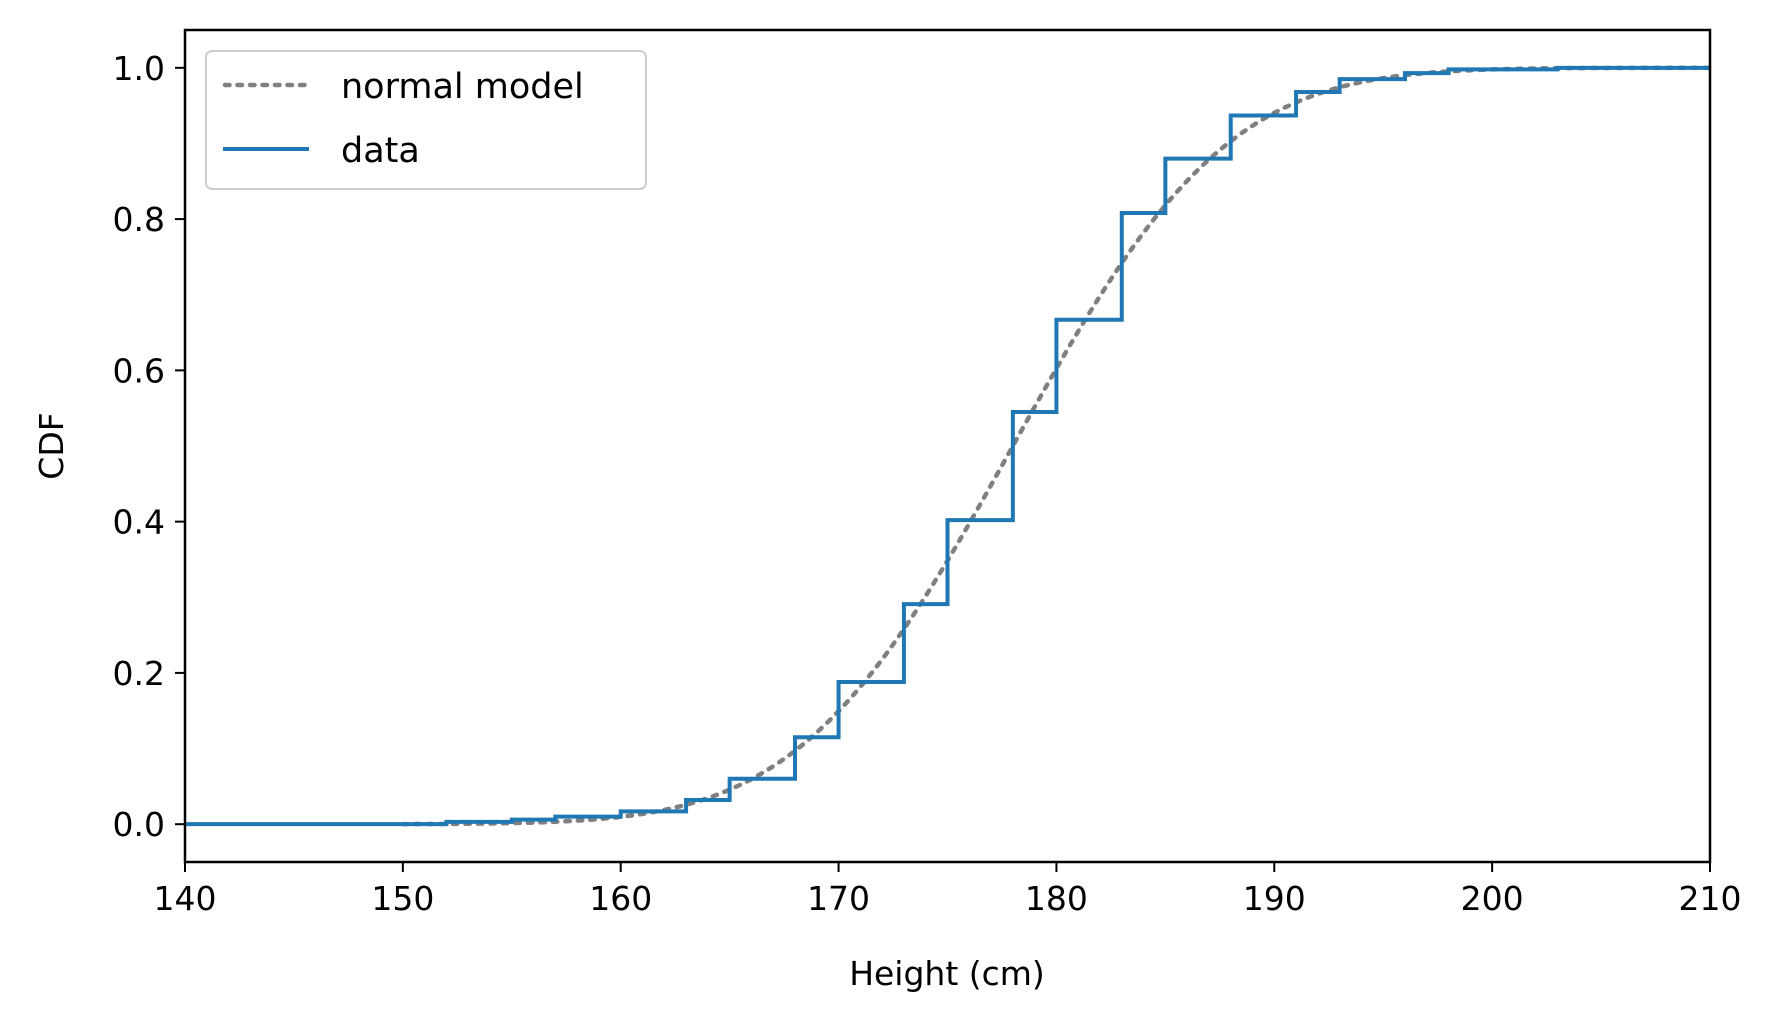  Describe the element at coordinates (139, 522) in the screenshot. I see `y-tick-label: 0.4` at that location.